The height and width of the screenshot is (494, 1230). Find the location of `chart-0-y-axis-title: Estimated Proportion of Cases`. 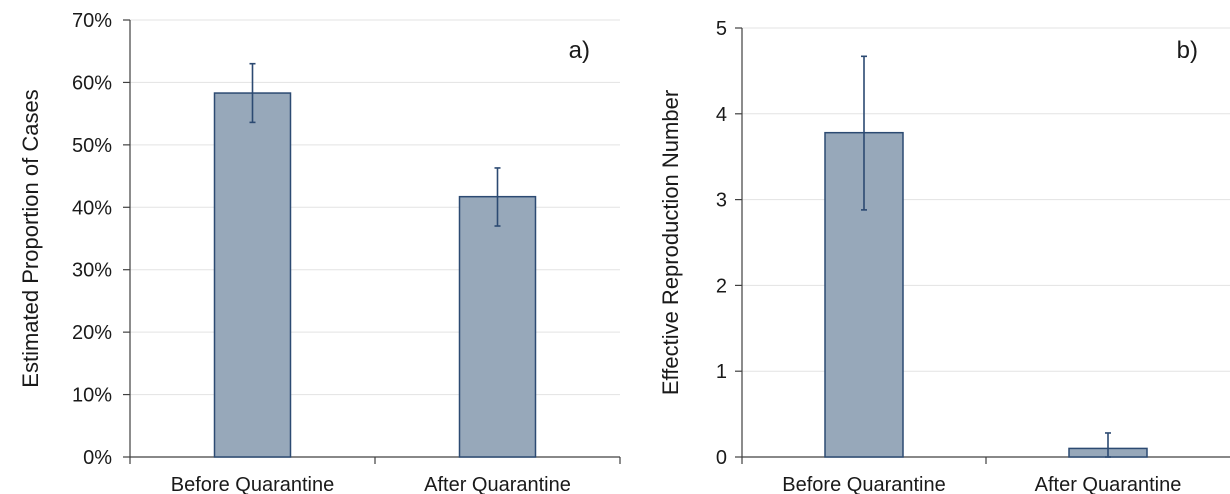

chart-0-y-axis-title: Estimated Proportion of Cases is located at coordinates (30, 238).